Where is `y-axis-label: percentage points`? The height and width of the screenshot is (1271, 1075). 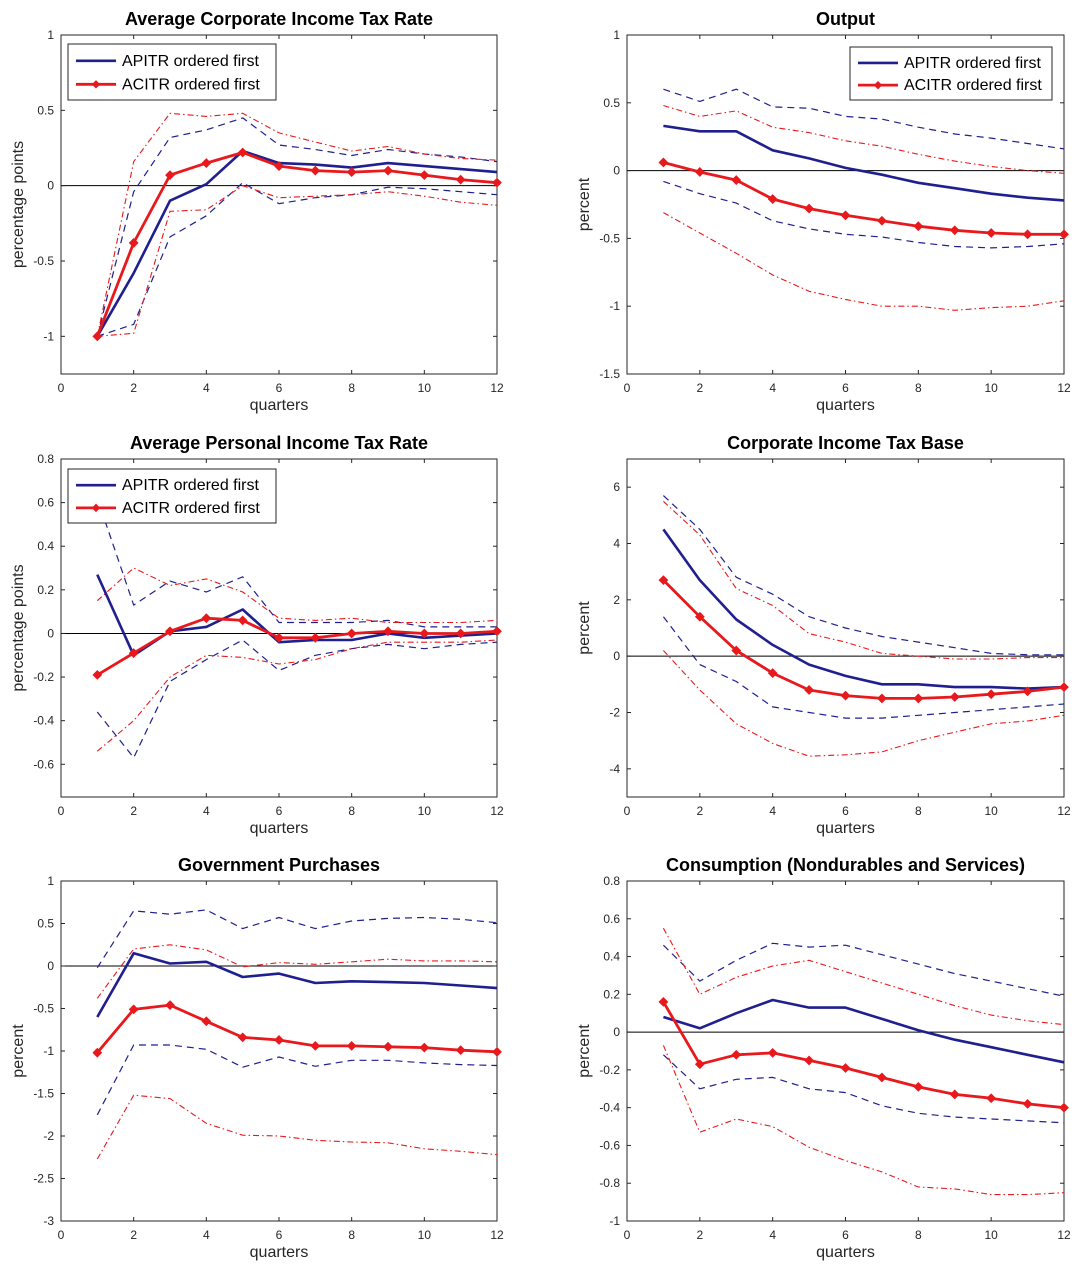 y-axis-label: percentage points is located at coordinates (18, 204).